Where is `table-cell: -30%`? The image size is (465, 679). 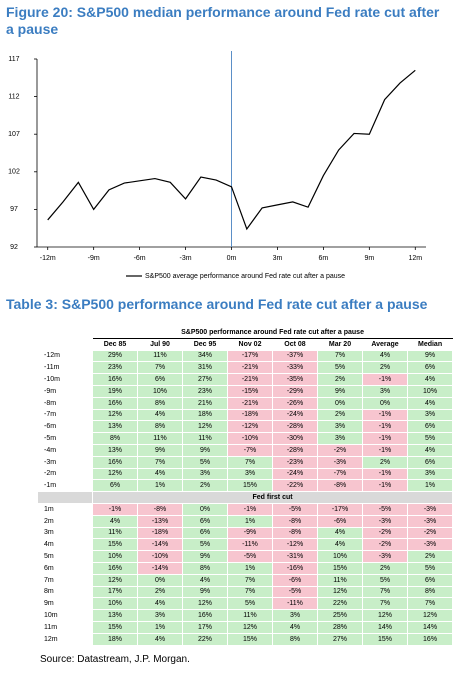 table-cell: -30% is located at coordinates (295, 438).